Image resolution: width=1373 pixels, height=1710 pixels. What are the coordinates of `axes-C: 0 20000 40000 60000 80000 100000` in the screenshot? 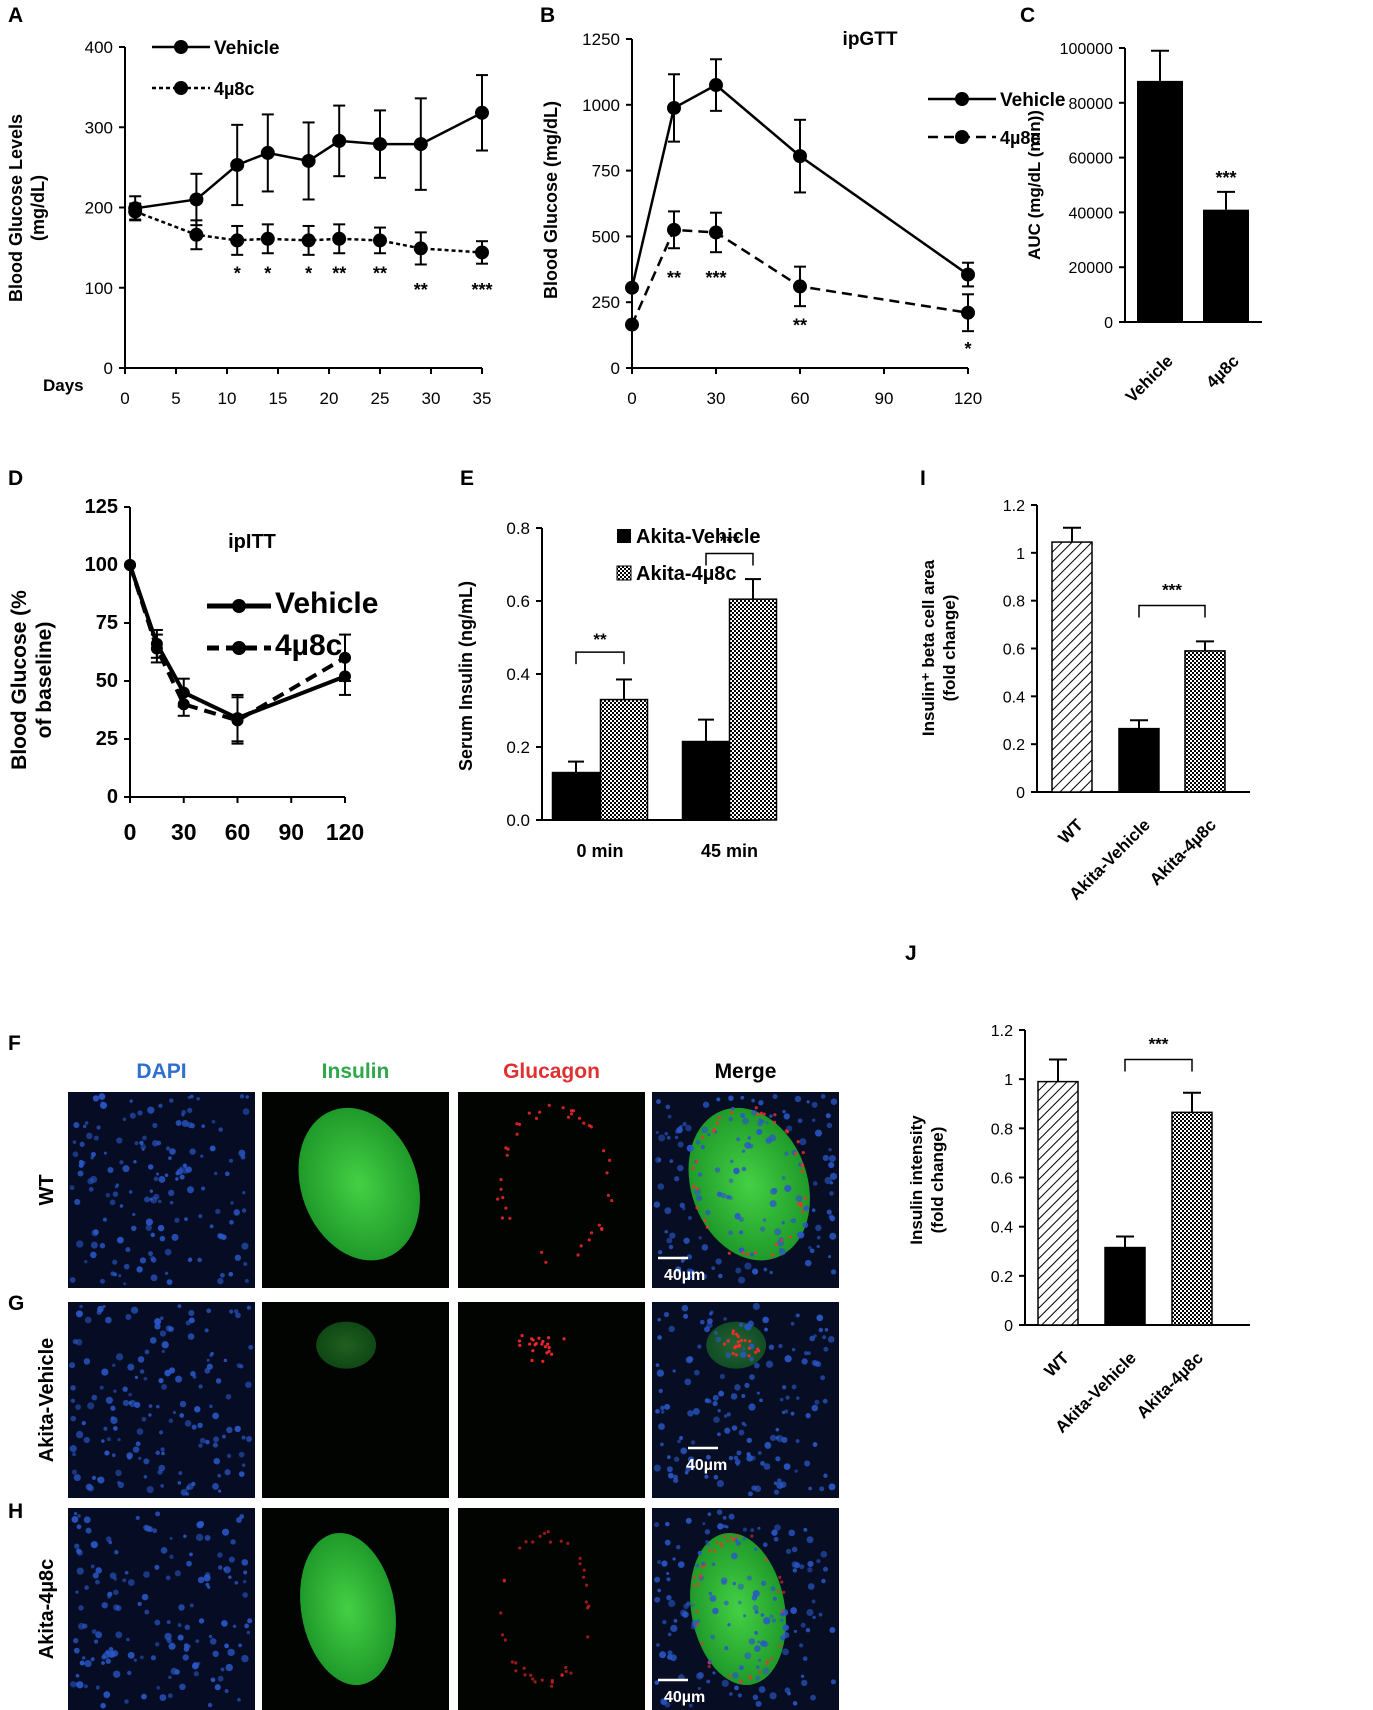 It's located at (1161, 186).